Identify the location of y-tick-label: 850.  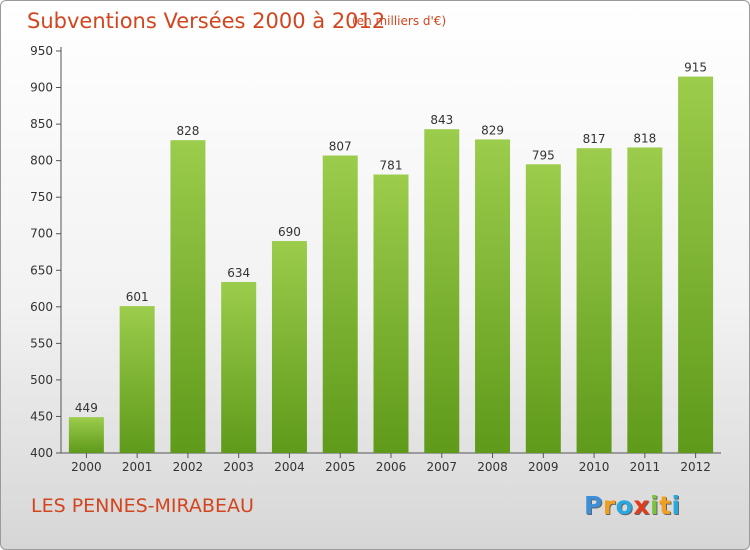
(41, 124).